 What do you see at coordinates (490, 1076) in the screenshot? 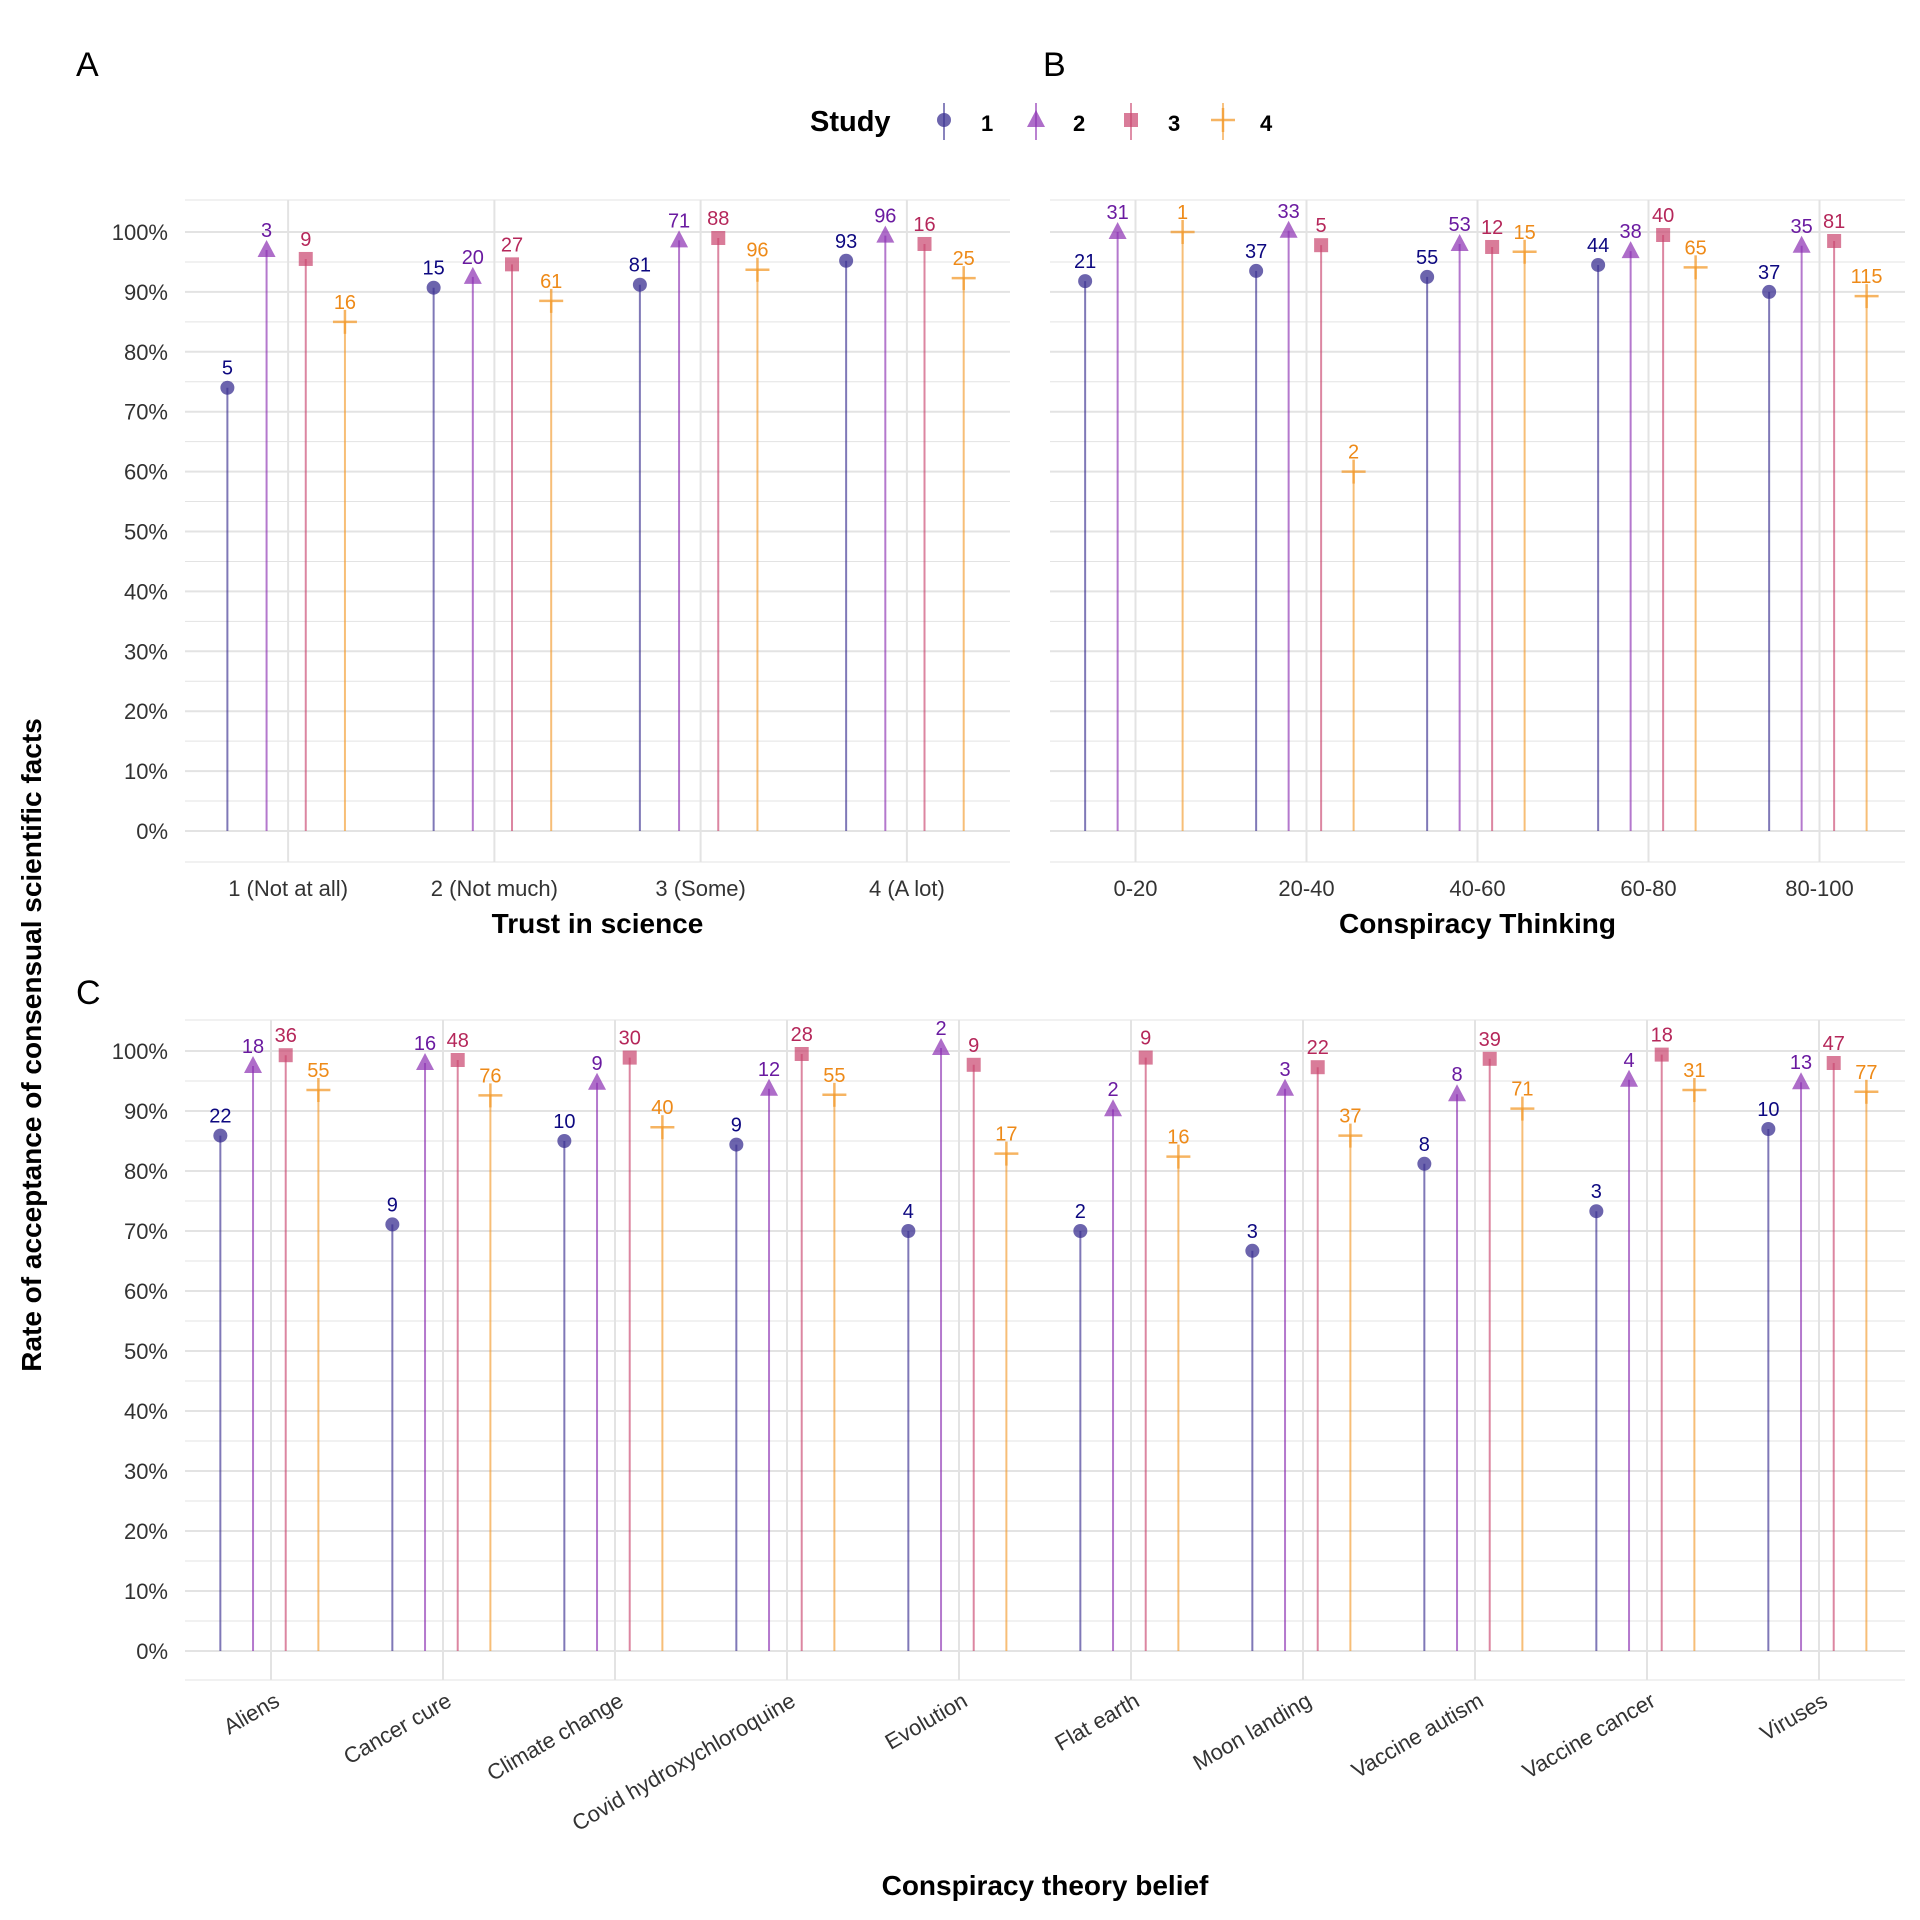
I see `data-label: 76` at bounding box center [490, 1076].